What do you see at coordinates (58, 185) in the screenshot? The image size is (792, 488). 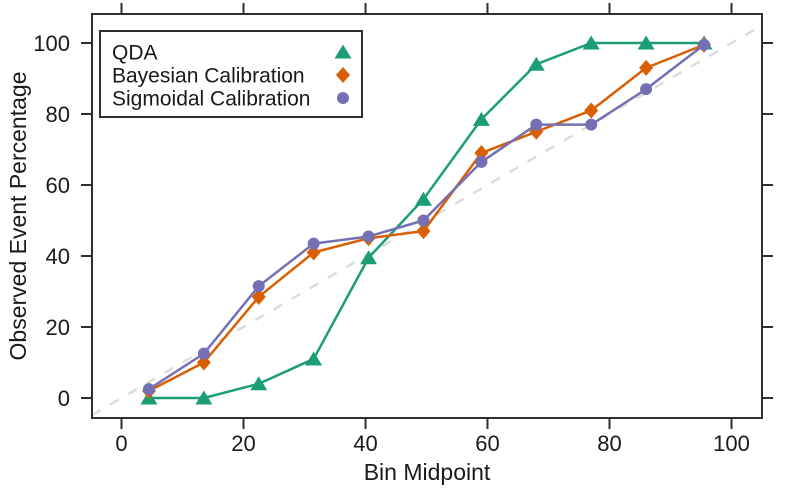 I see `y-tick-label: 60` at bounding box center [58, 185].